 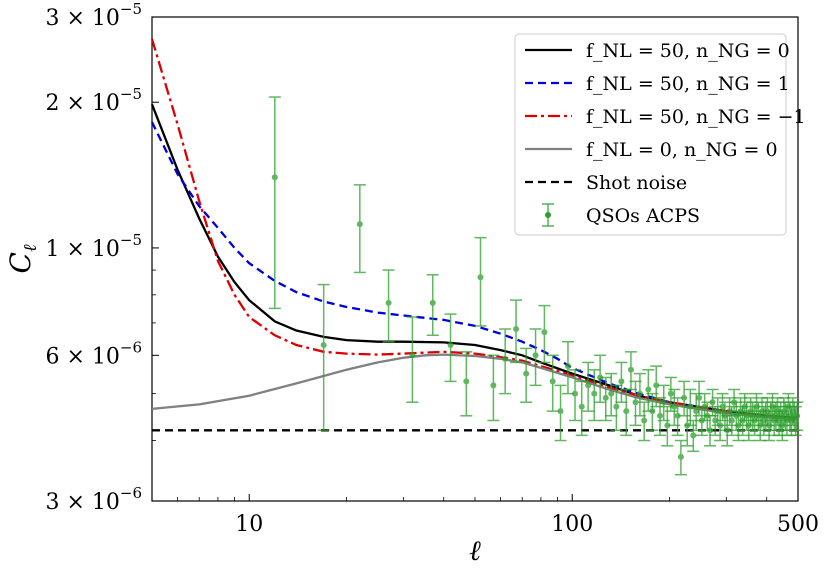 I want to click on legend-box, so click(x=650, y=134).